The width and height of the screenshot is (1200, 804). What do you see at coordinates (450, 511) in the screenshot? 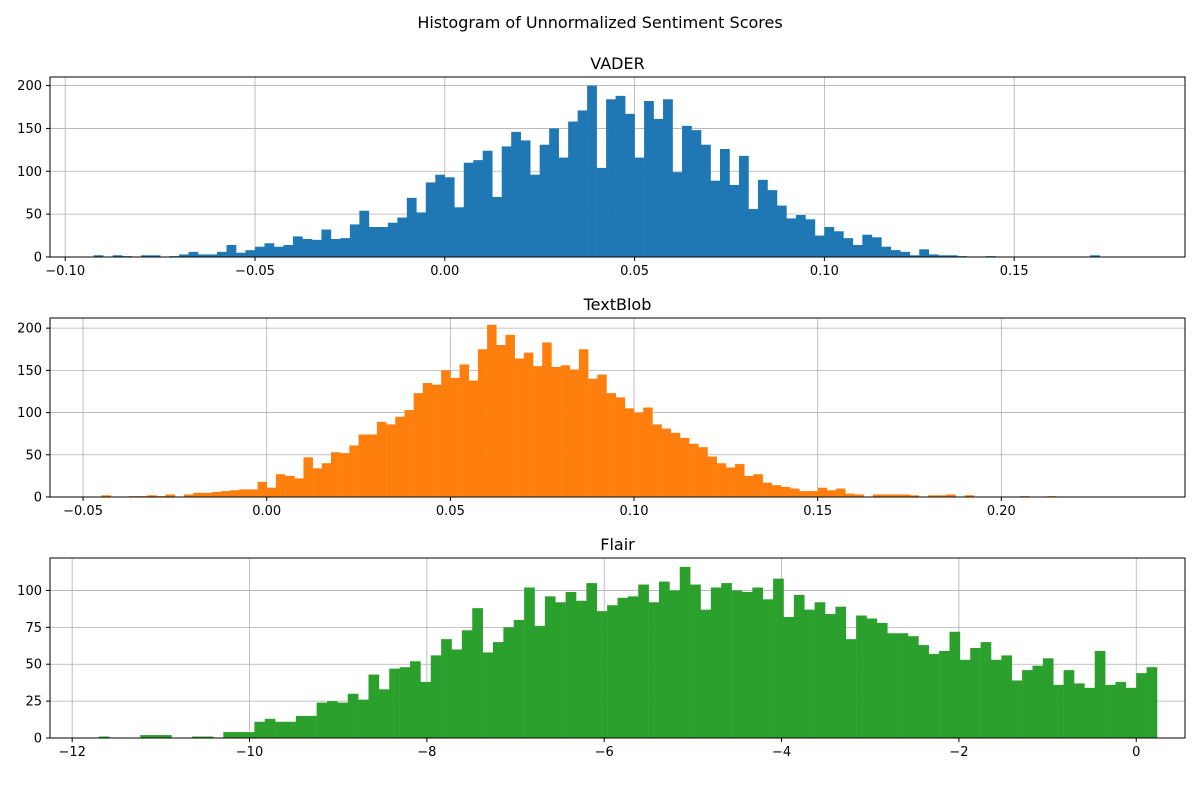
I see `x-tick-label: 0.05` at bounding box center [450, 511].